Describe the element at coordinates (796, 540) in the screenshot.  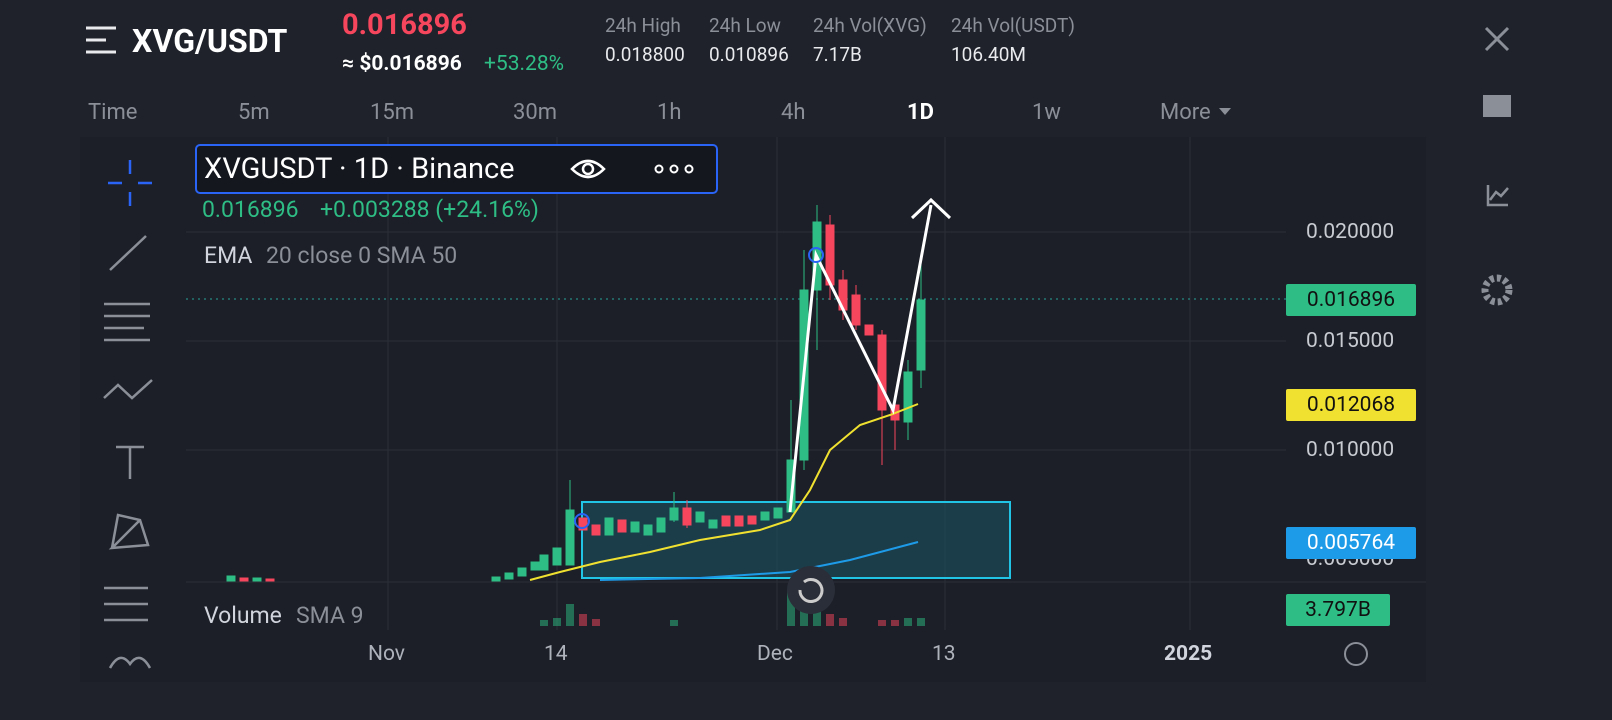
I see `rectangle-drawing` at that location.